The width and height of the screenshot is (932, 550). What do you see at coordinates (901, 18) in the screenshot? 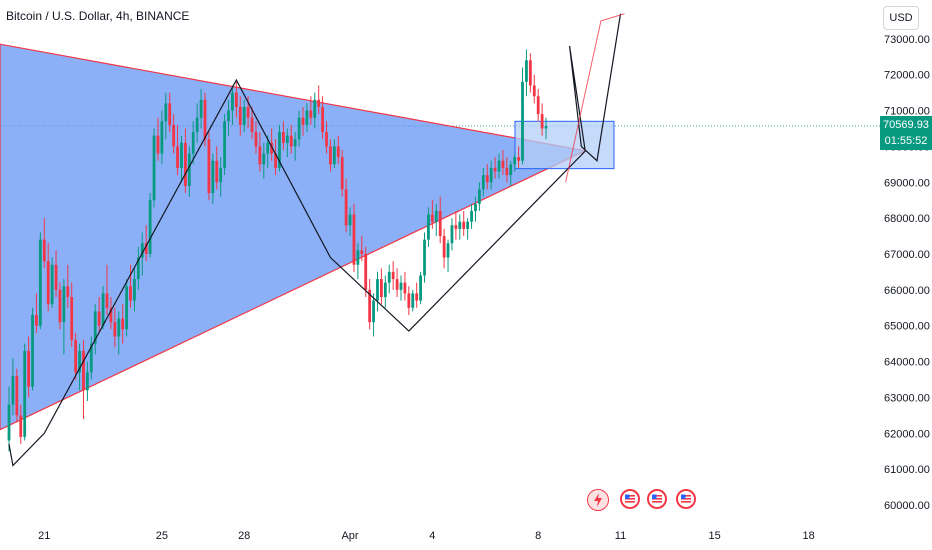
I see `currency-button: USD` at bounding box center [901, 18].